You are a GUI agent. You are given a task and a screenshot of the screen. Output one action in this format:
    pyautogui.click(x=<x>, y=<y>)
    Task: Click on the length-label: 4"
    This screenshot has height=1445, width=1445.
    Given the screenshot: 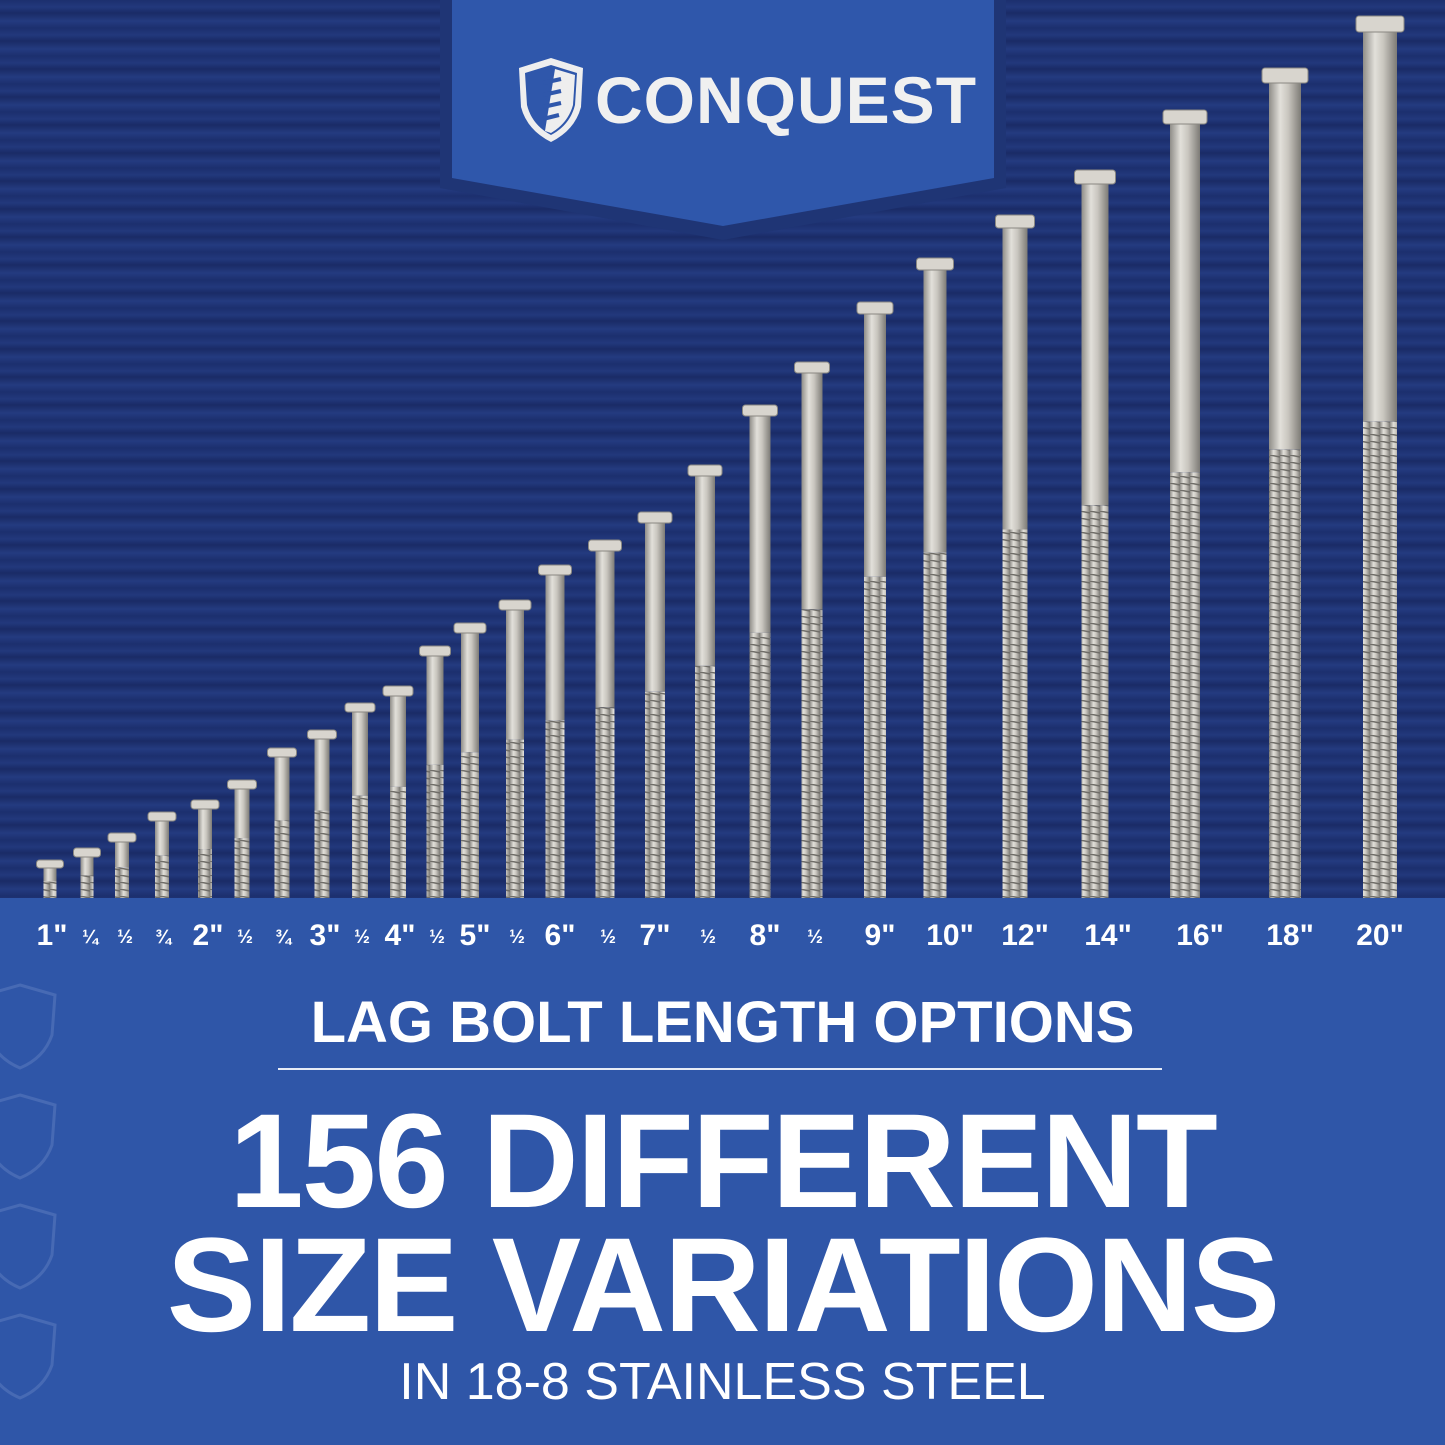 What is the action you would take?
    pyautogui.click(x=400, y=935)
    